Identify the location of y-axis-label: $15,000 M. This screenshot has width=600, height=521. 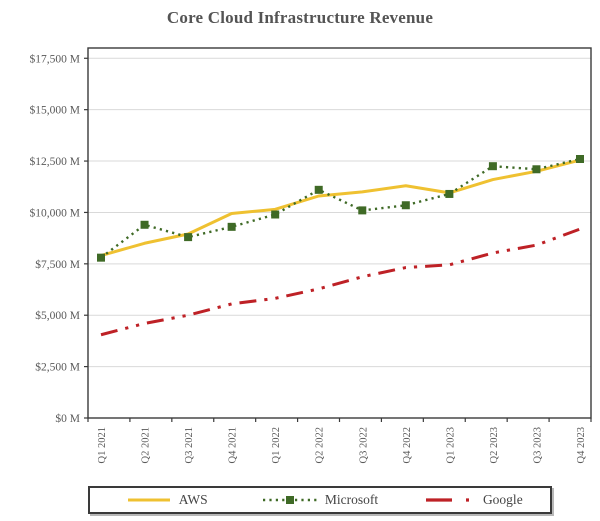
(55, 110).